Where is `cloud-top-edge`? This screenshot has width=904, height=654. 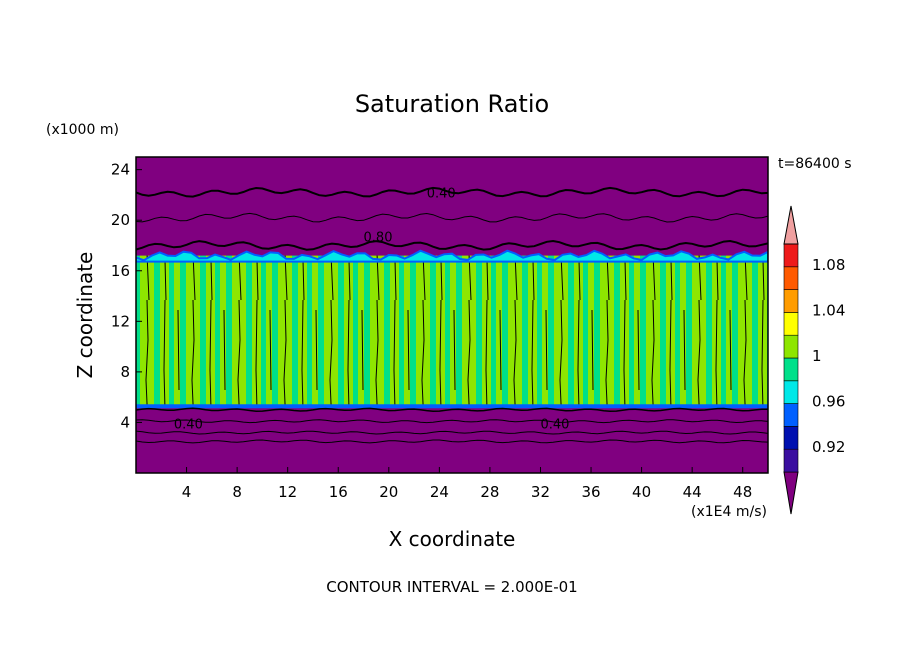
cloud-top-edge is located at coordinates (452, 256).